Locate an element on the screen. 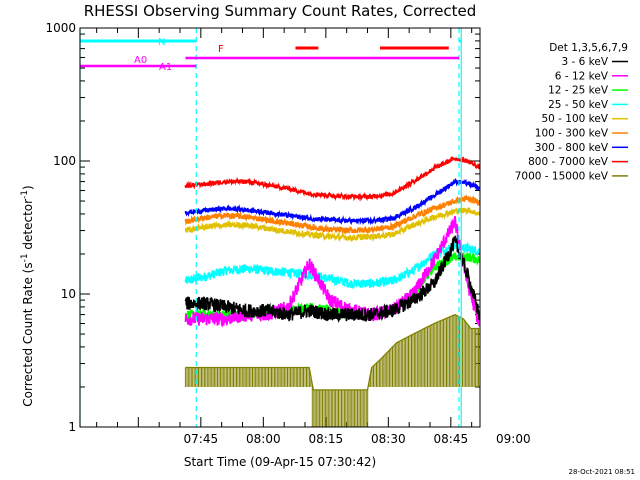  night-label: N is located at coordinates (161, 42).